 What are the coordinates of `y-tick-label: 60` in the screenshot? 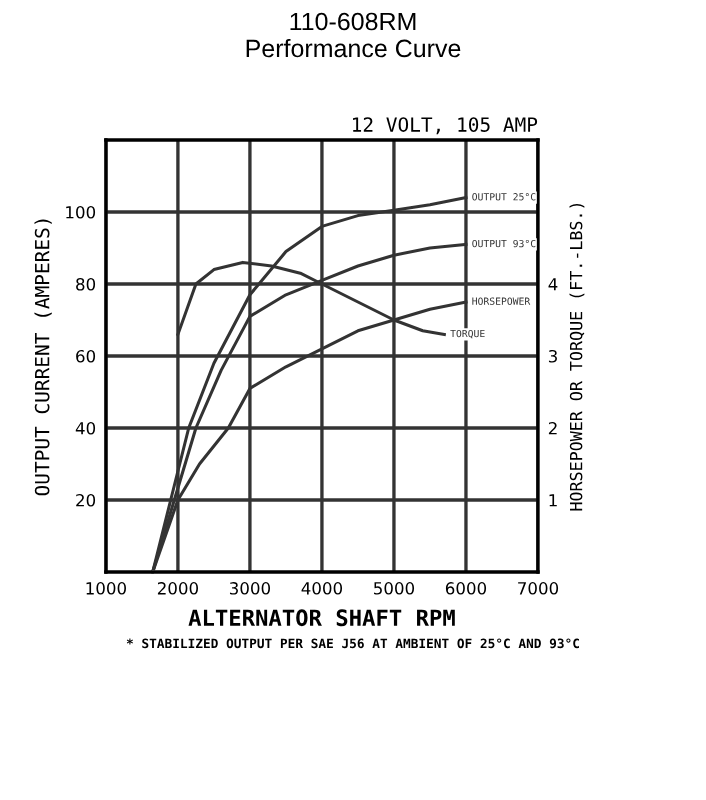 It's located at (86, 356).